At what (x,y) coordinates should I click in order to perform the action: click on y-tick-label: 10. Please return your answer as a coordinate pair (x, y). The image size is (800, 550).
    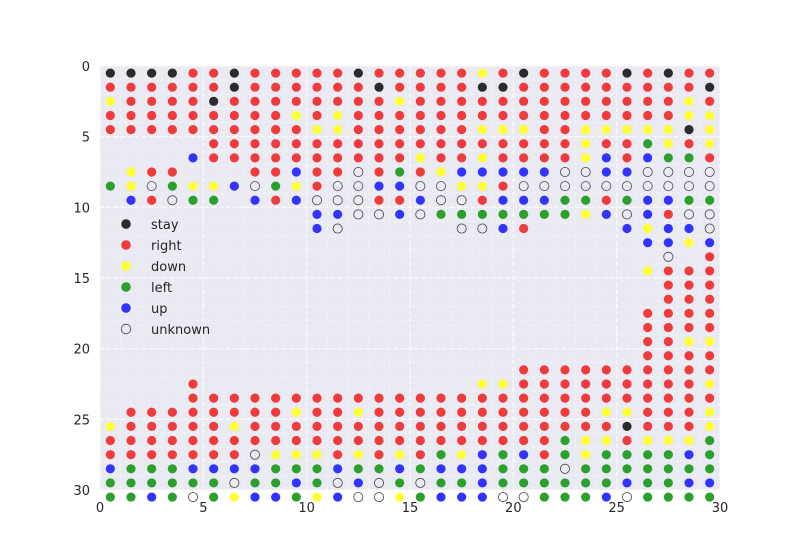
    Looking at the image, I should click on (81, 208).